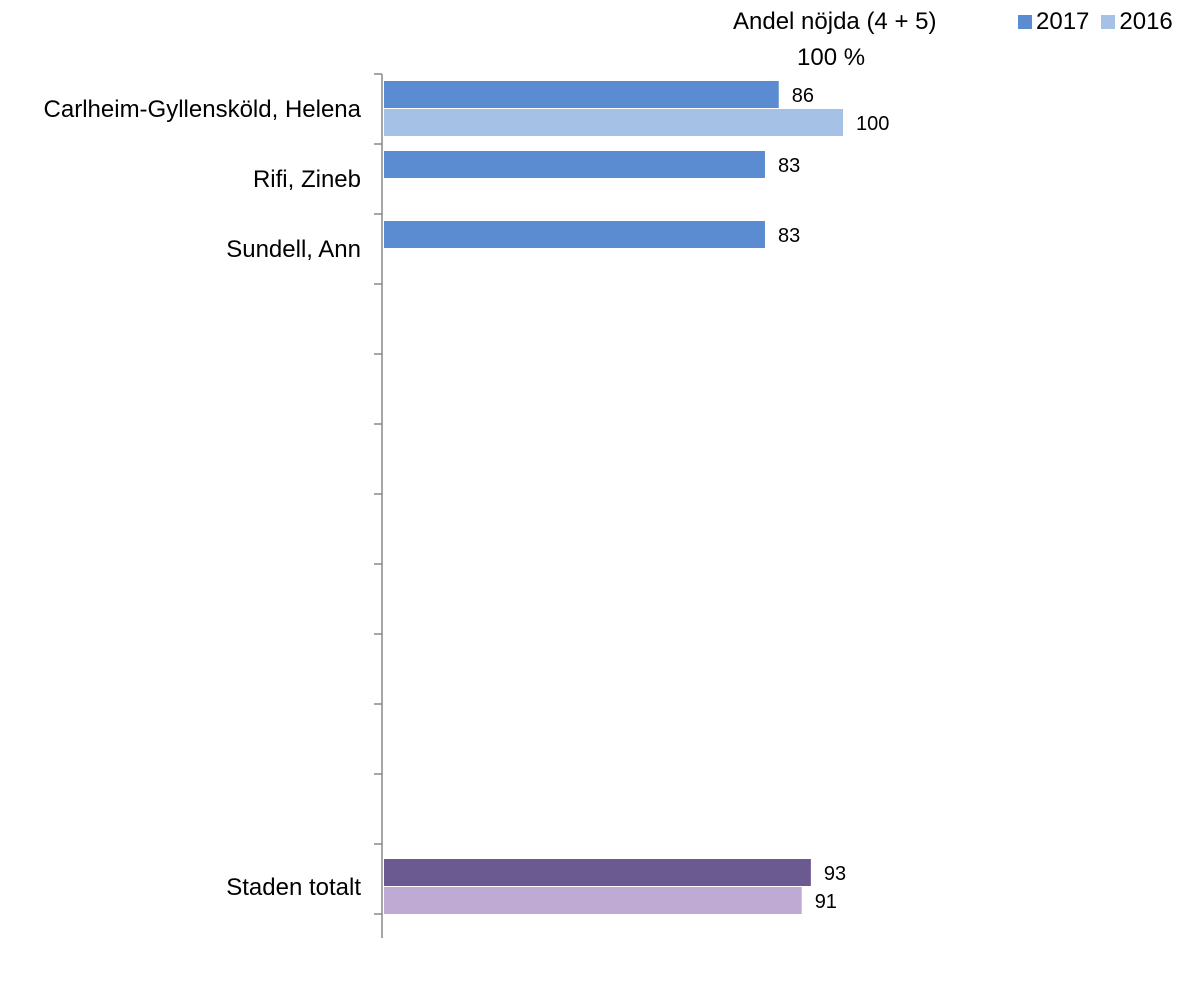 The height and width of the screenshot is (981, 1198). Describe the element at coordinates (1063, 21) in the screenshot. I see `legend-label-2017: 2017` at that location.